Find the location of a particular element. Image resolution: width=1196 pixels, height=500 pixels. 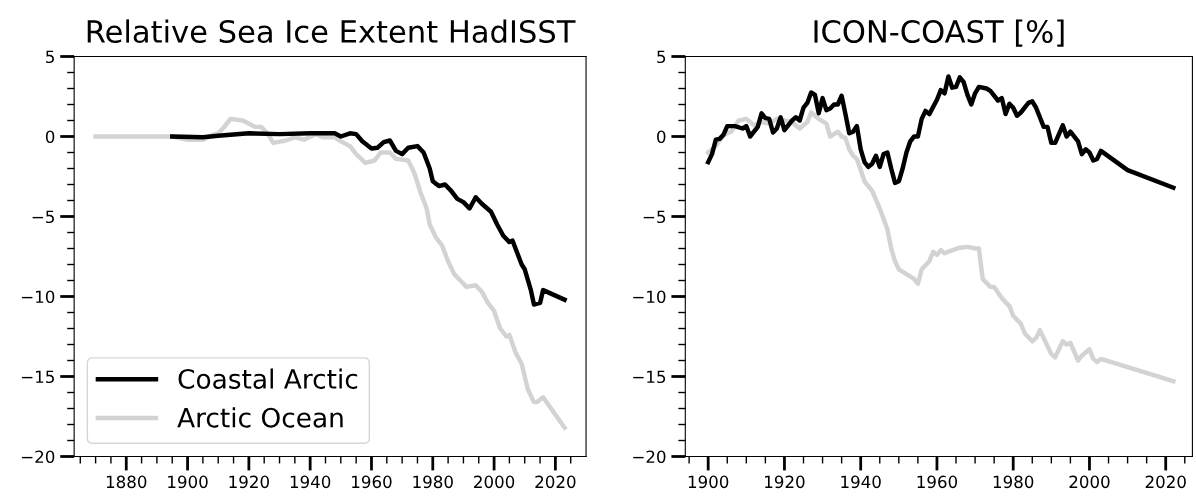

x-tick-label: 1880 is located at coordinates (126, 482).